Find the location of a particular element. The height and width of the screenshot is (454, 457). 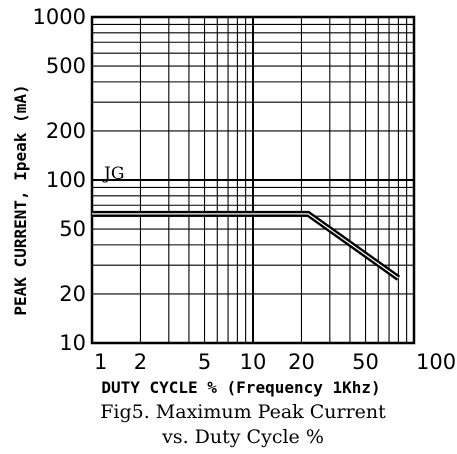

figure-caption-line-1: Fig5. Maximum Peak Current is located at coordinates (243, 412).